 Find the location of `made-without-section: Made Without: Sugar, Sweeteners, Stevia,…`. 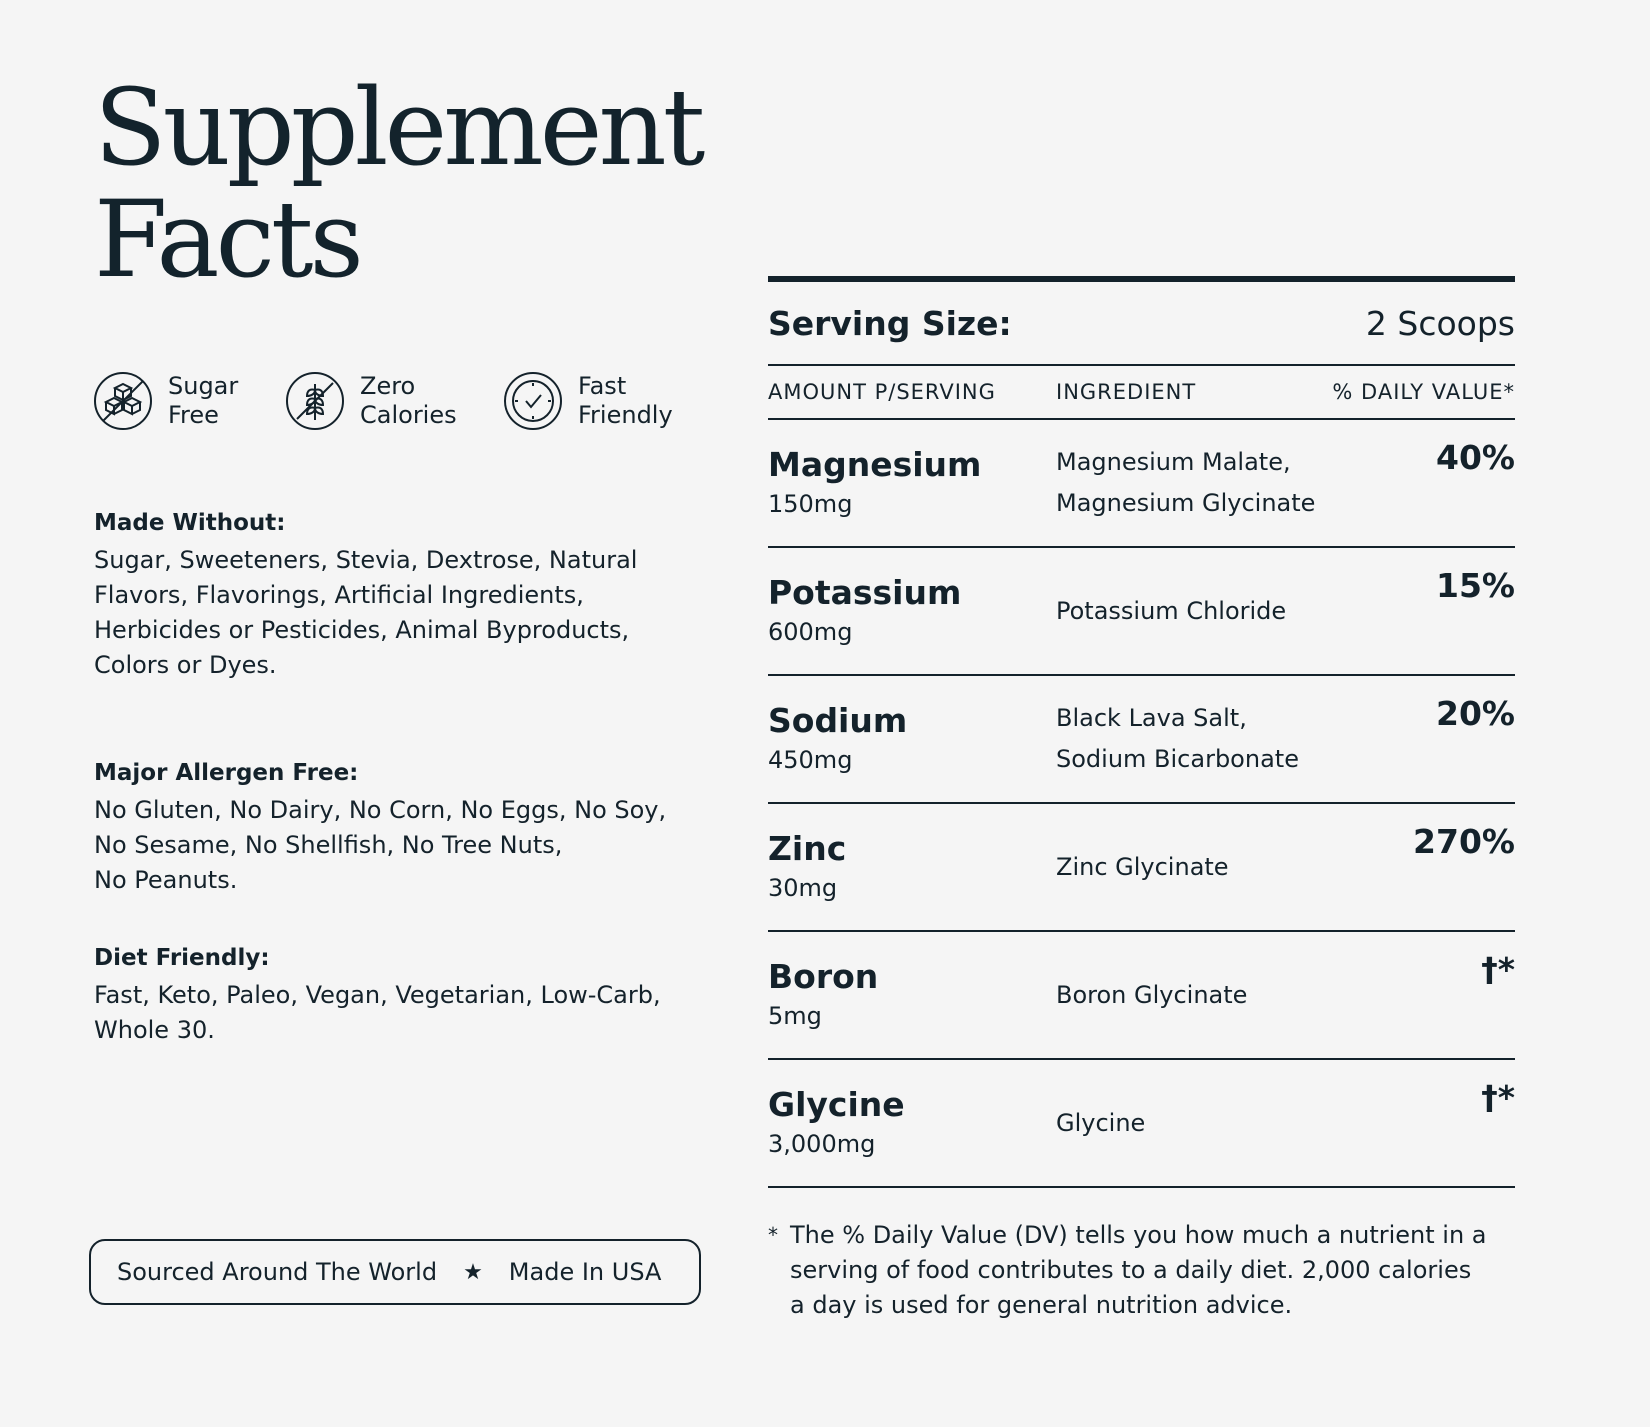

made-without-section: Made Without: Sugar, Sweeteners, Stevia,… is located at coordinates (404, 594).